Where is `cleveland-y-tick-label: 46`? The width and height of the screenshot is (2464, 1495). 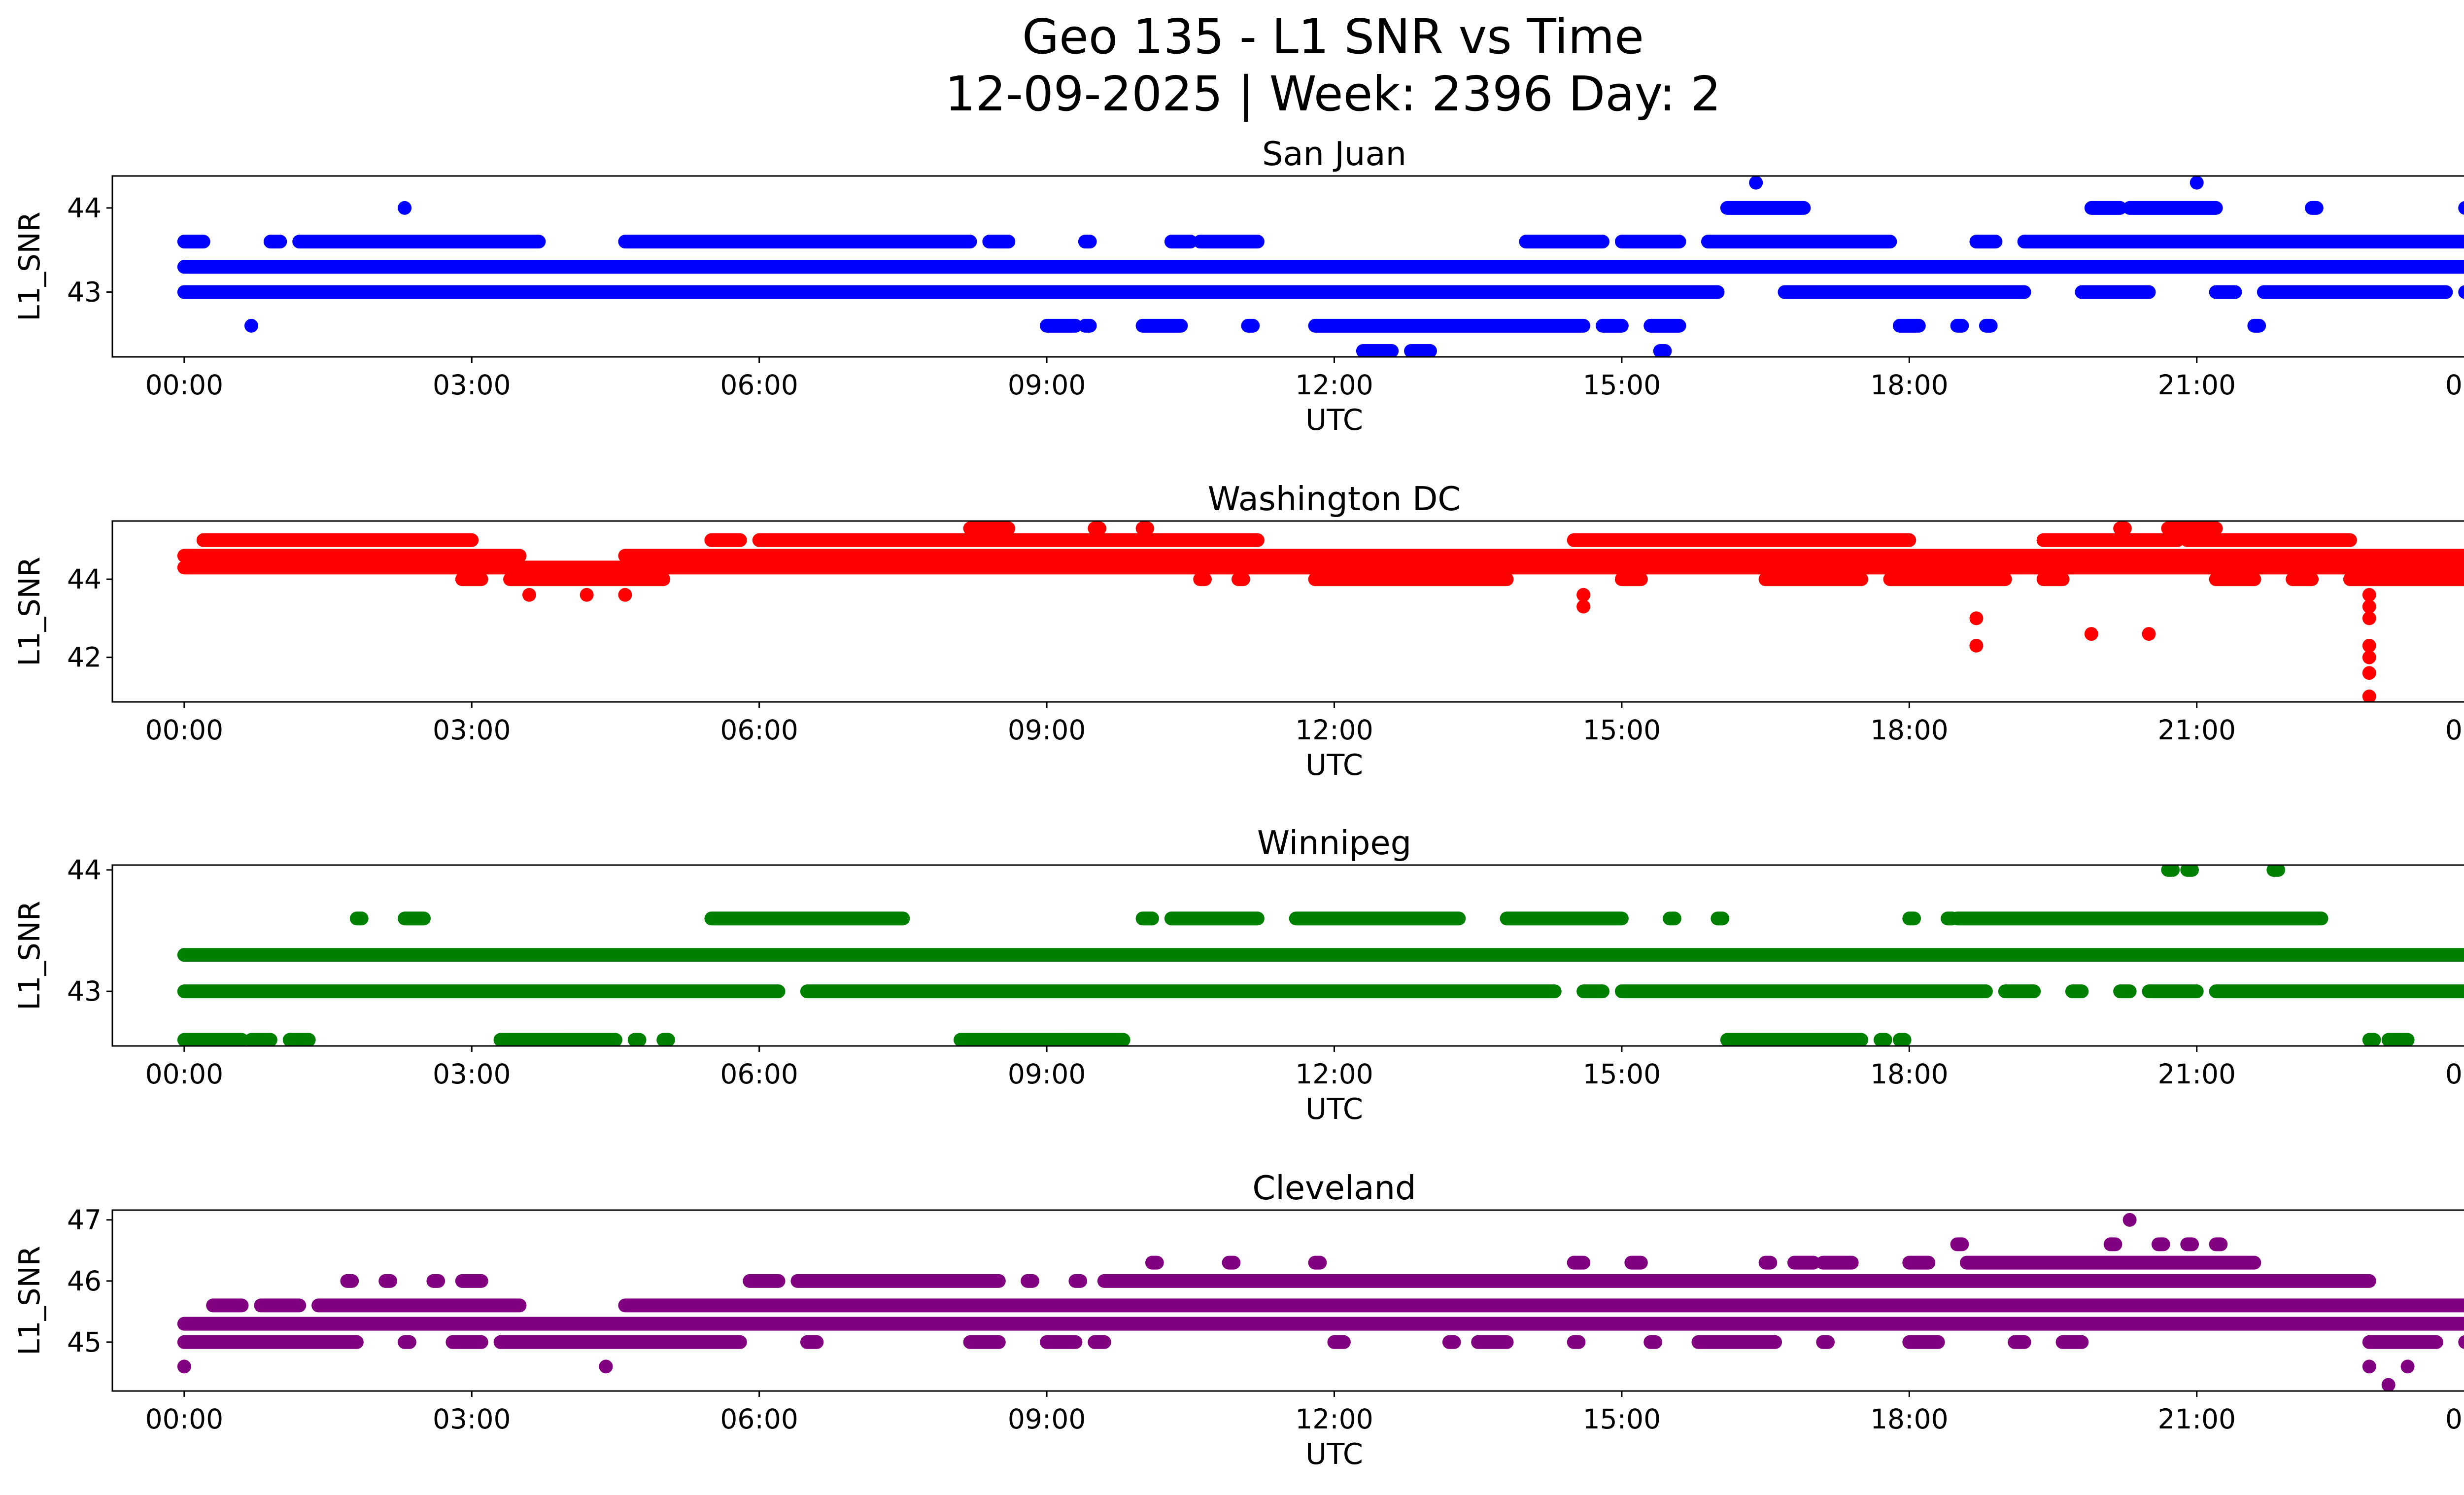
cleveland-y-tick-label: 46 is located at coordinates (84, 1281).